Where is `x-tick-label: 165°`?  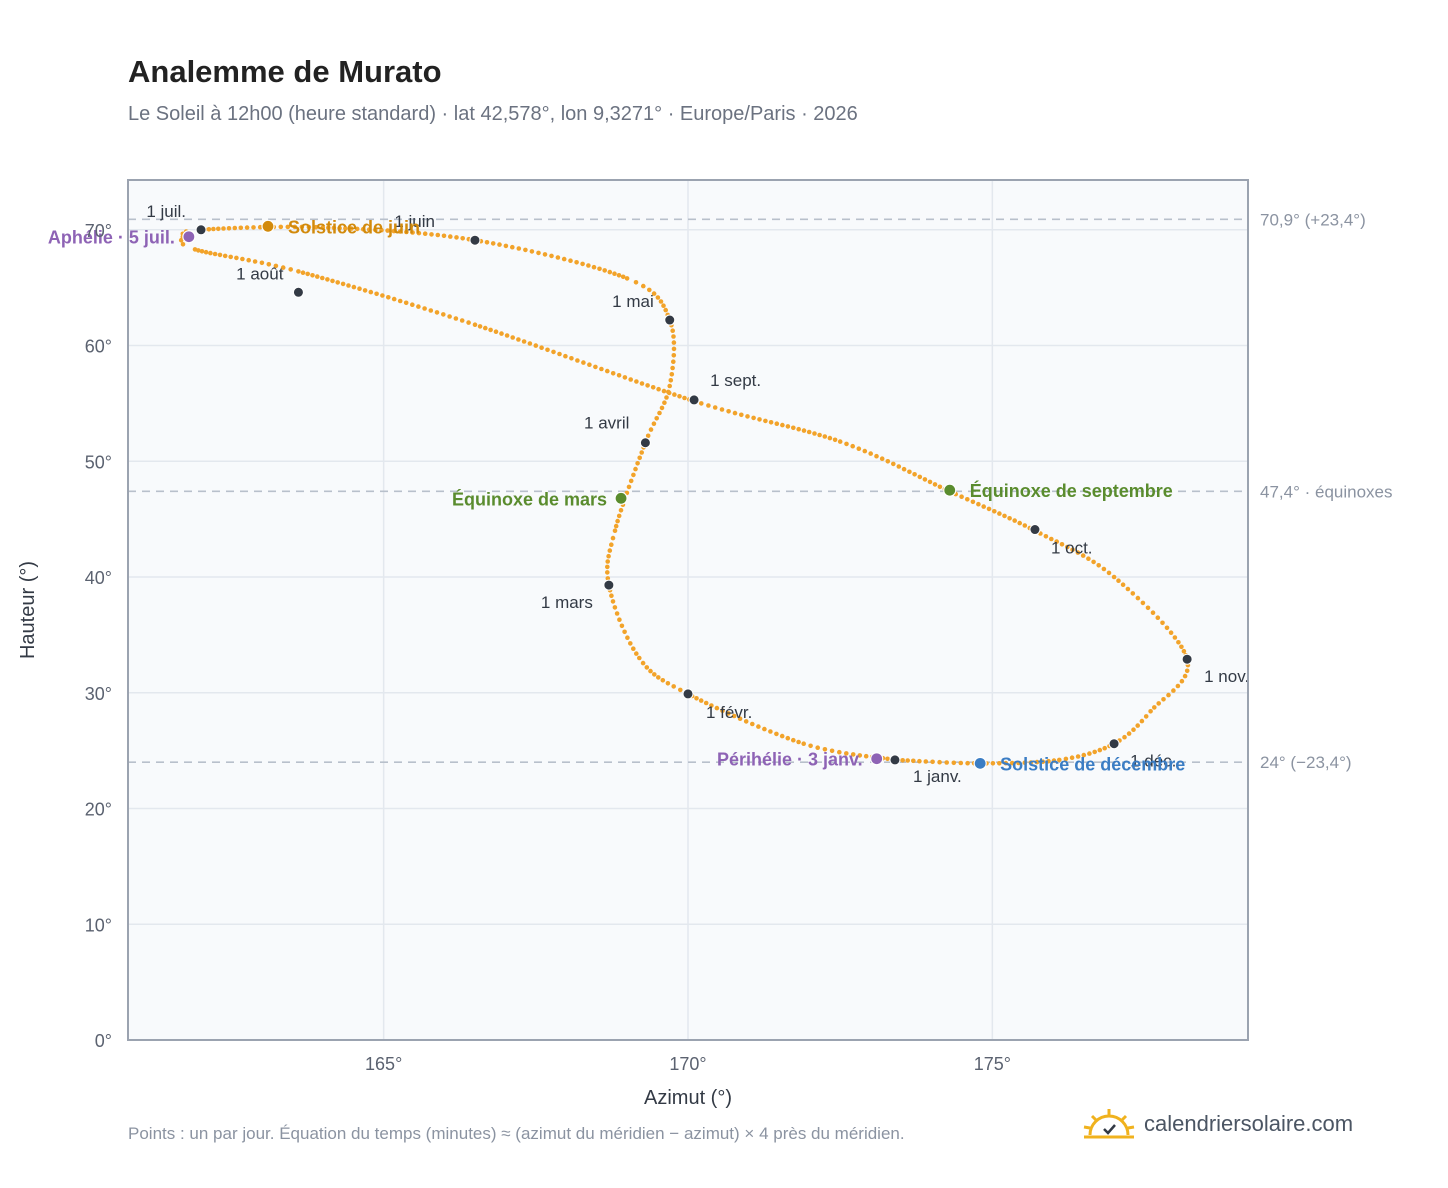 x-tick-label: 165° is located at coordinates (383, 1064).